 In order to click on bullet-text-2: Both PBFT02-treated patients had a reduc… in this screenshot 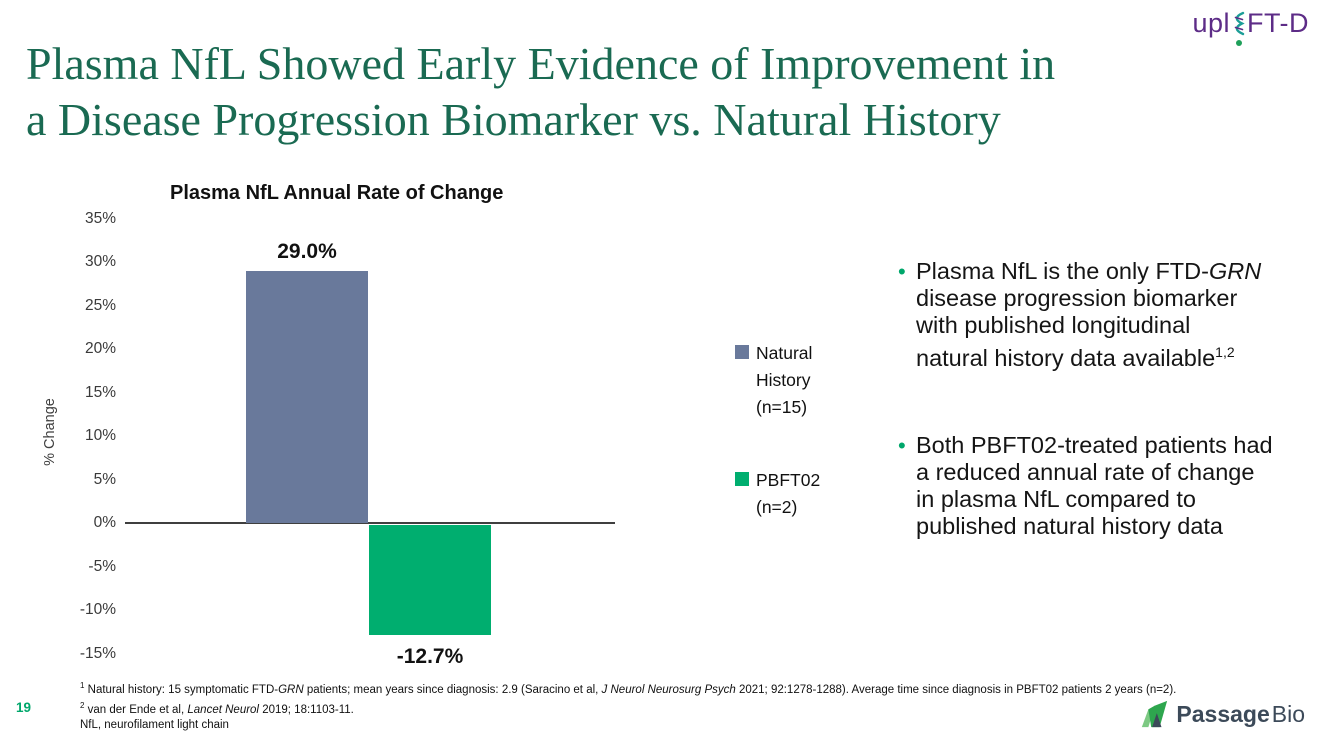, I will do `click(1094, 485)`.